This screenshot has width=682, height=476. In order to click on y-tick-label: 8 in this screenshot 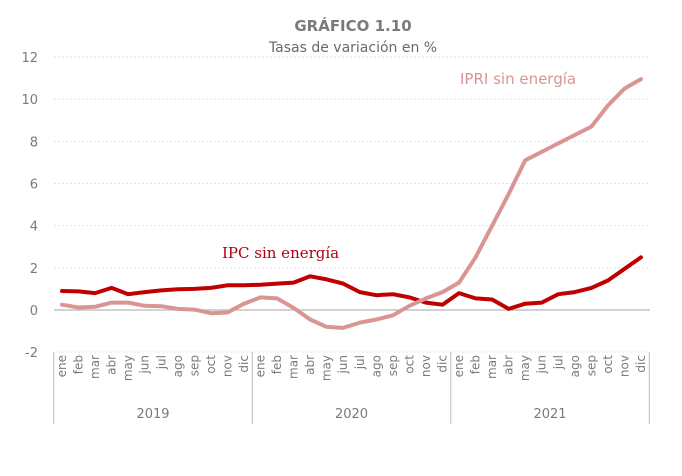, I will do `click(34, 142)`.